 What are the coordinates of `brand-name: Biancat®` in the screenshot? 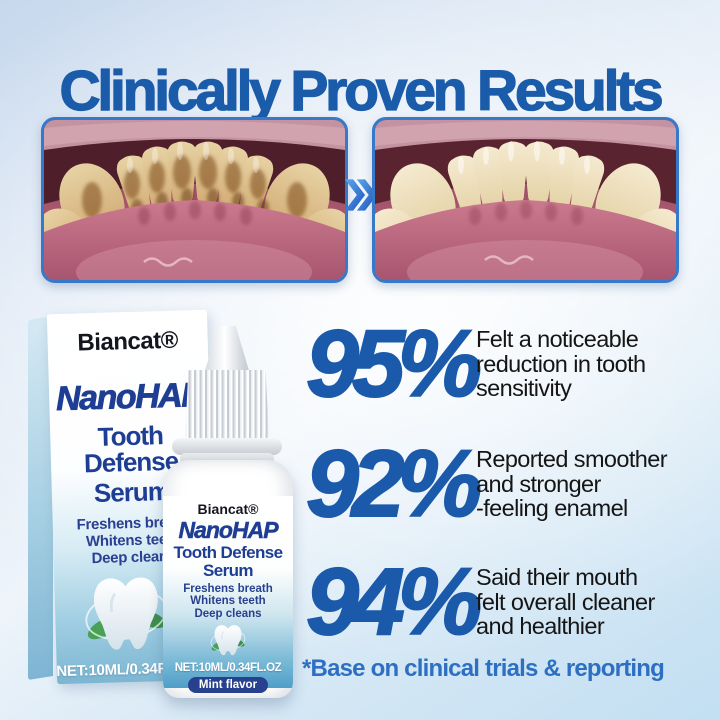 It's located at (228, 509).